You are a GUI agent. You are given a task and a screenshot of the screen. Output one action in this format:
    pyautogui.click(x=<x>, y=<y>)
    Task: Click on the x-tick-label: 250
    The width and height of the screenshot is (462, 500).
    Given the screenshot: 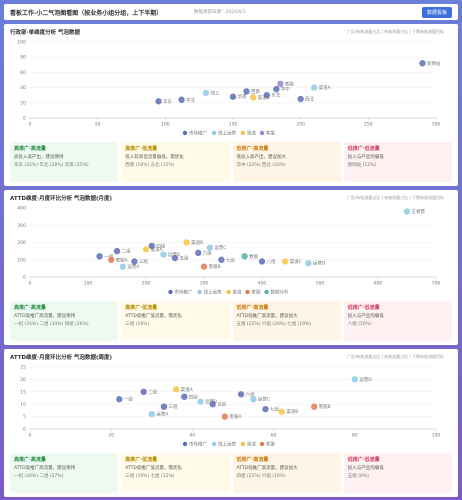 What is the action you would take?
    pyautogui.click(x=368, y=125)
    